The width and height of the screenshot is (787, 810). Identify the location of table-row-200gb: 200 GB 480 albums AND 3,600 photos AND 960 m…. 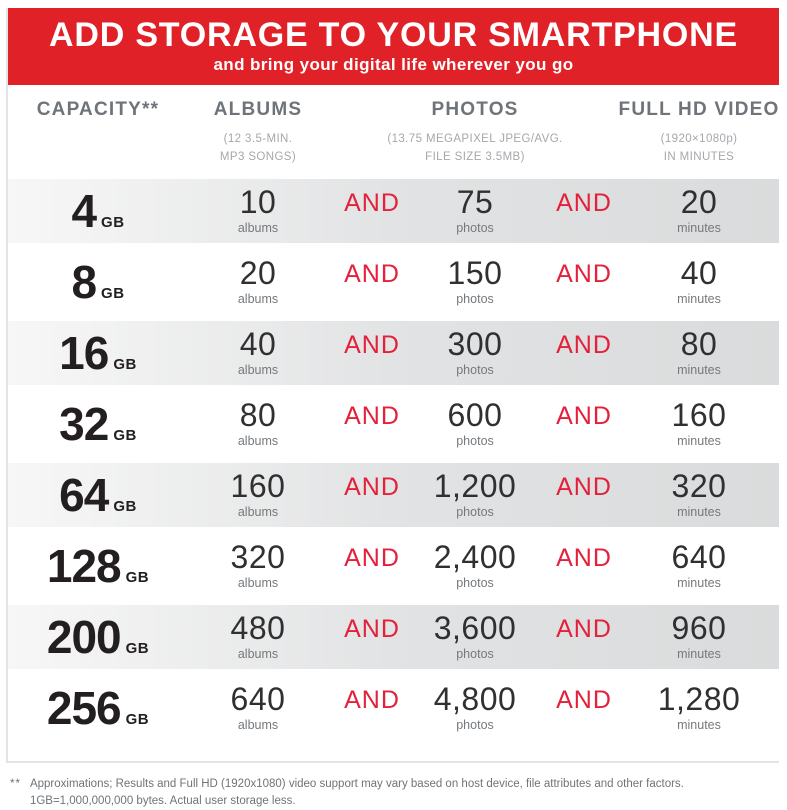
(393, 636).